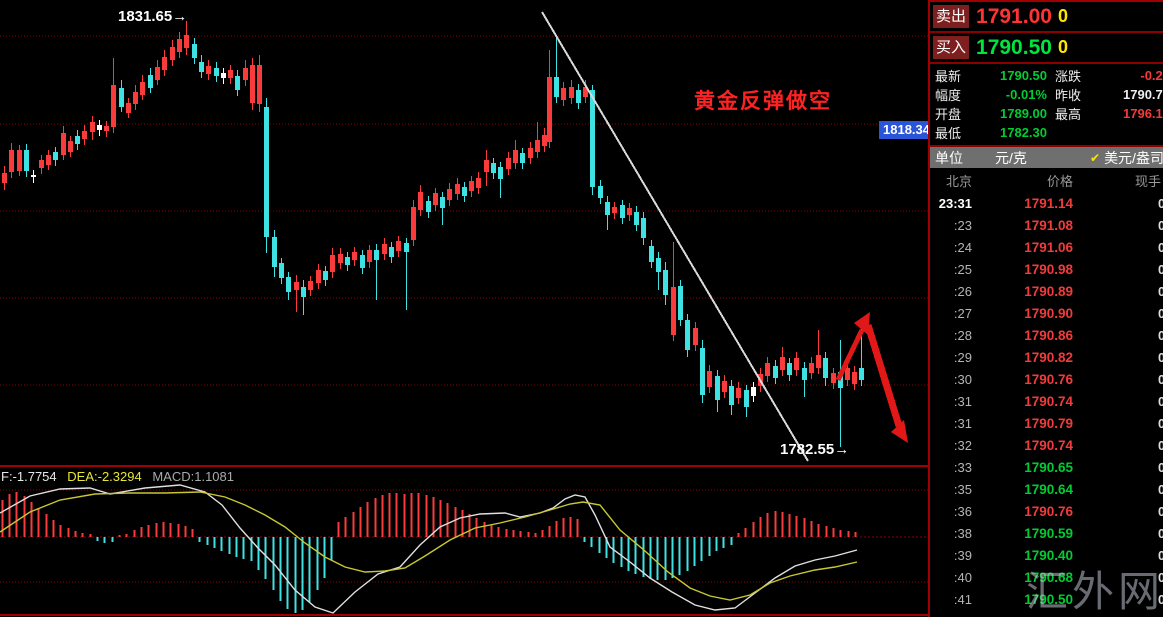 This screenshot has height=617, width=1163. Describe the element at coordinates (948, 114) in the screenshot. I see `stat-label: 开盘` at that location.